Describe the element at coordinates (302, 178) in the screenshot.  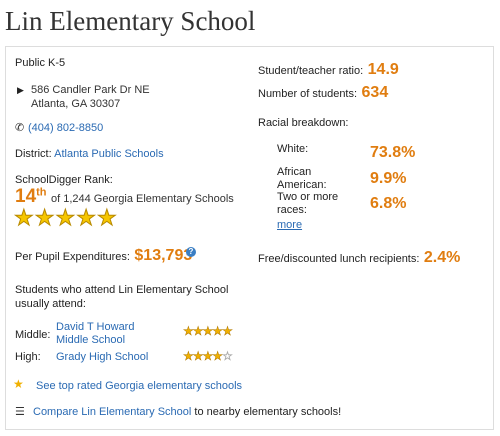
I see `race-label: African American:` at that location.